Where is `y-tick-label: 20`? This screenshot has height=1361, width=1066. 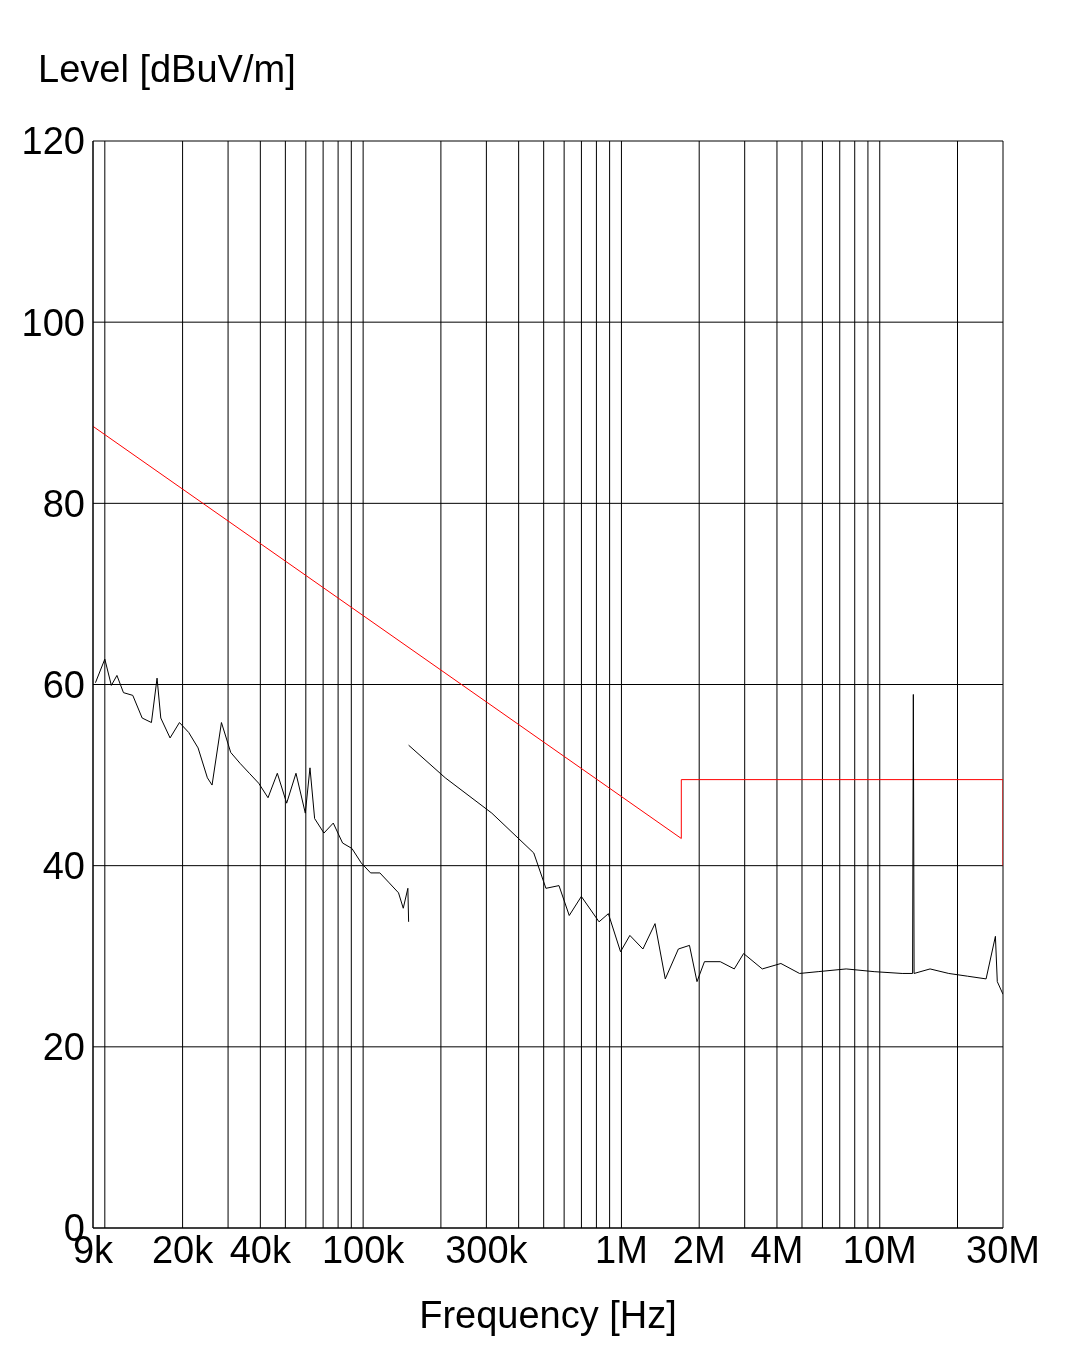
y-tick-label: 20 is located at coordinates (63, 1047).